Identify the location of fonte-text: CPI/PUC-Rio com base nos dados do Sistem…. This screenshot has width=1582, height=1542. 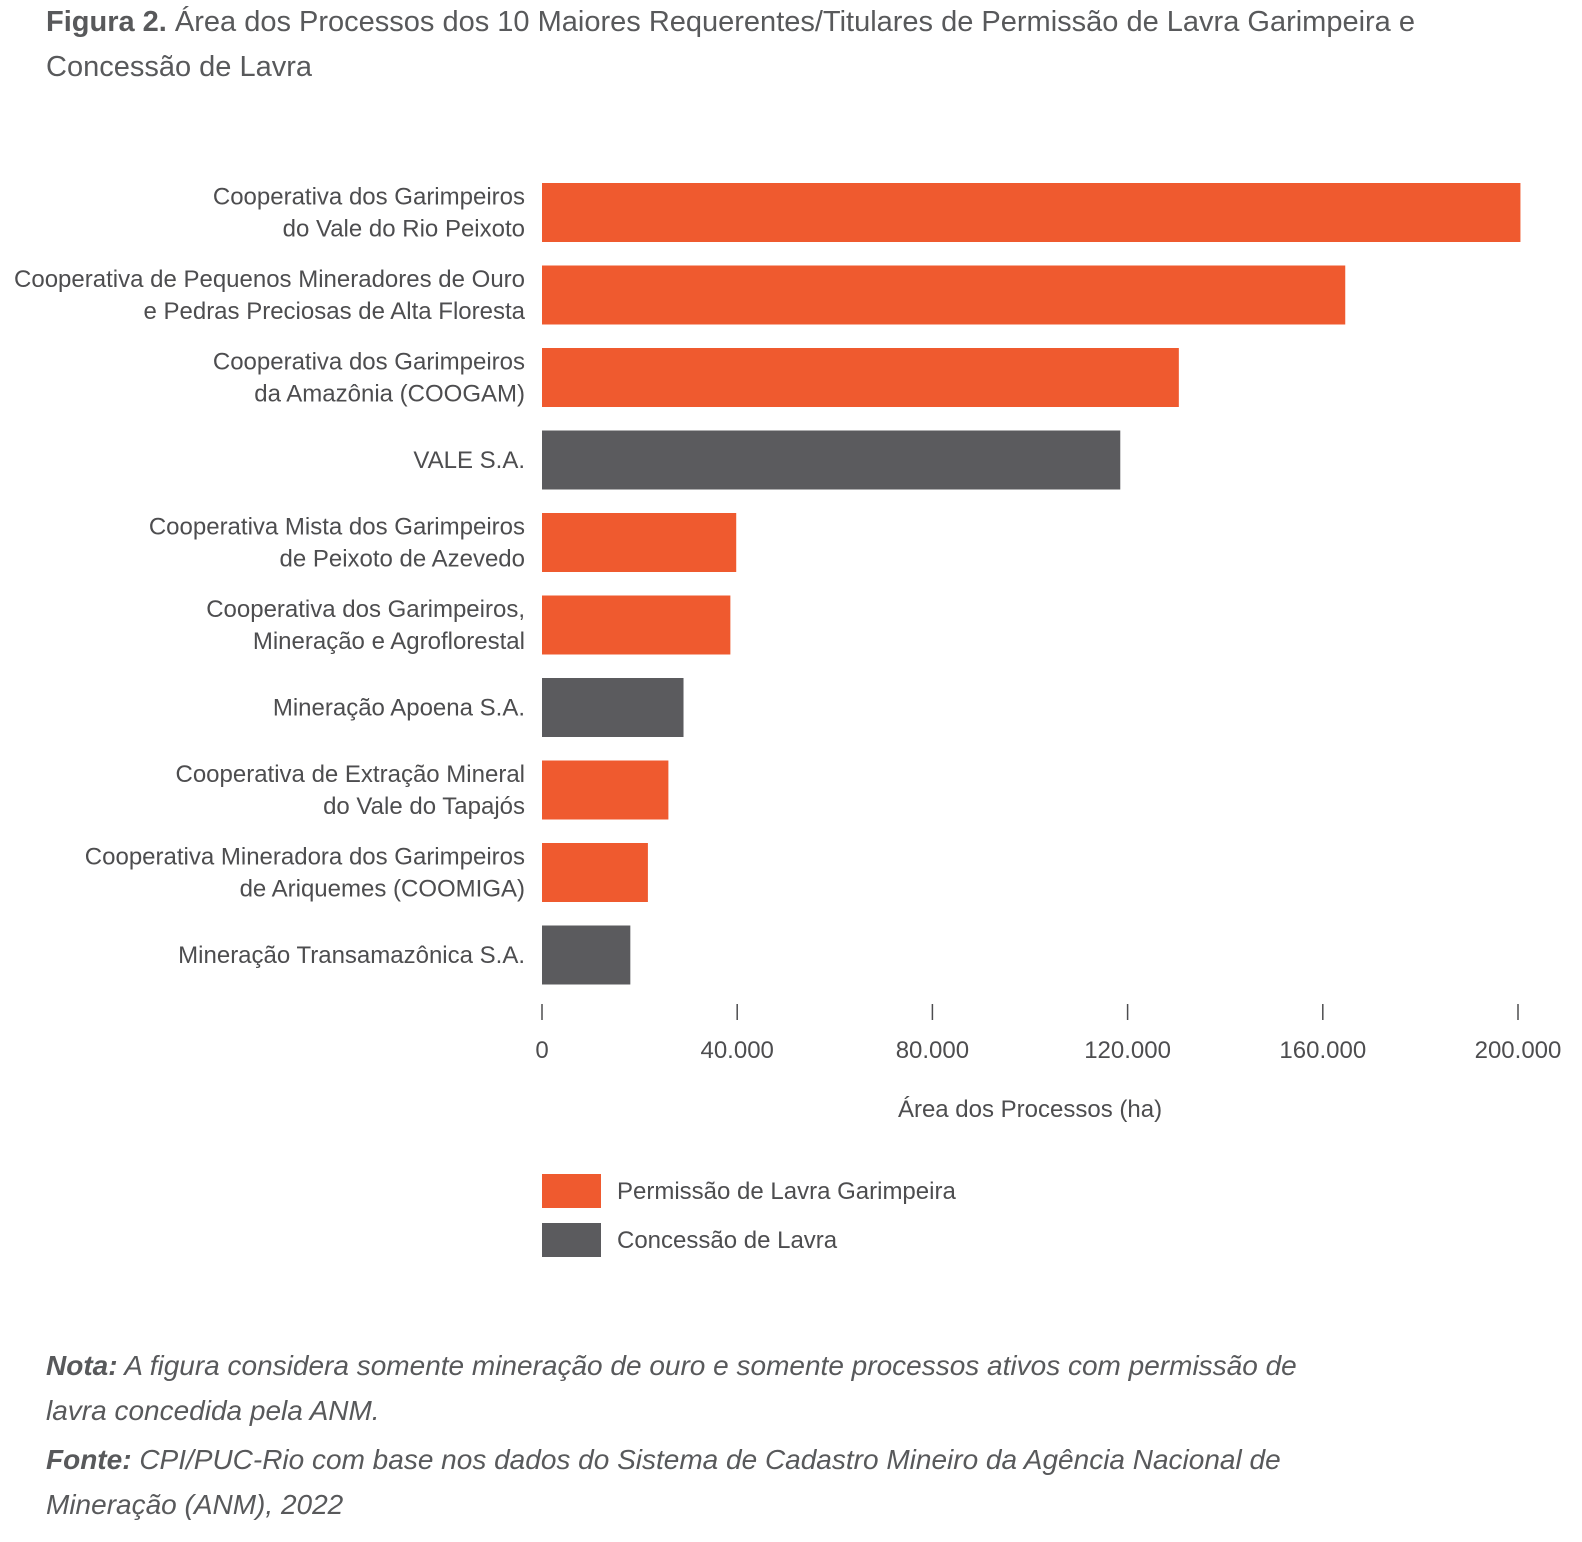
(663, 1482).